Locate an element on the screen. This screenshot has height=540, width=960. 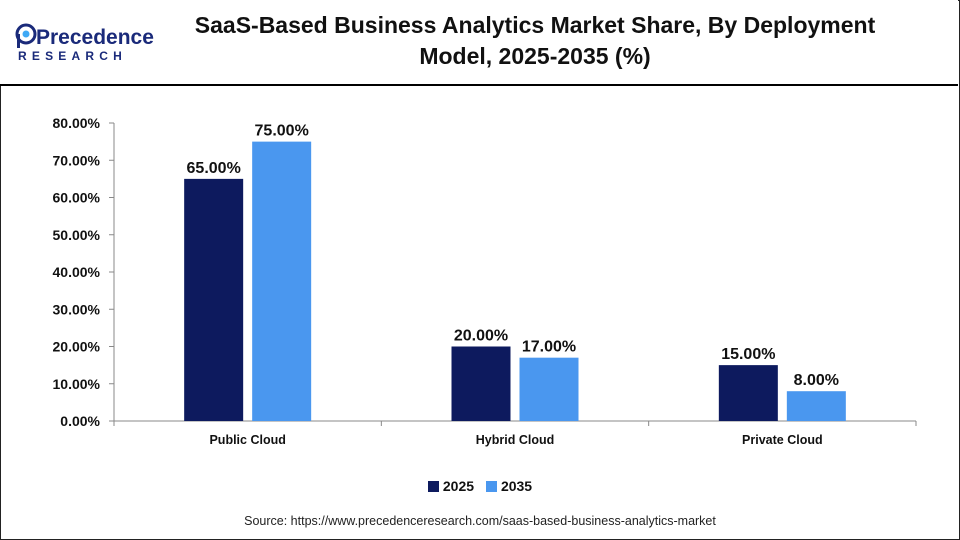
precedence-research-logo: Precedence RESEARCH is located at coordinates (84, 43).